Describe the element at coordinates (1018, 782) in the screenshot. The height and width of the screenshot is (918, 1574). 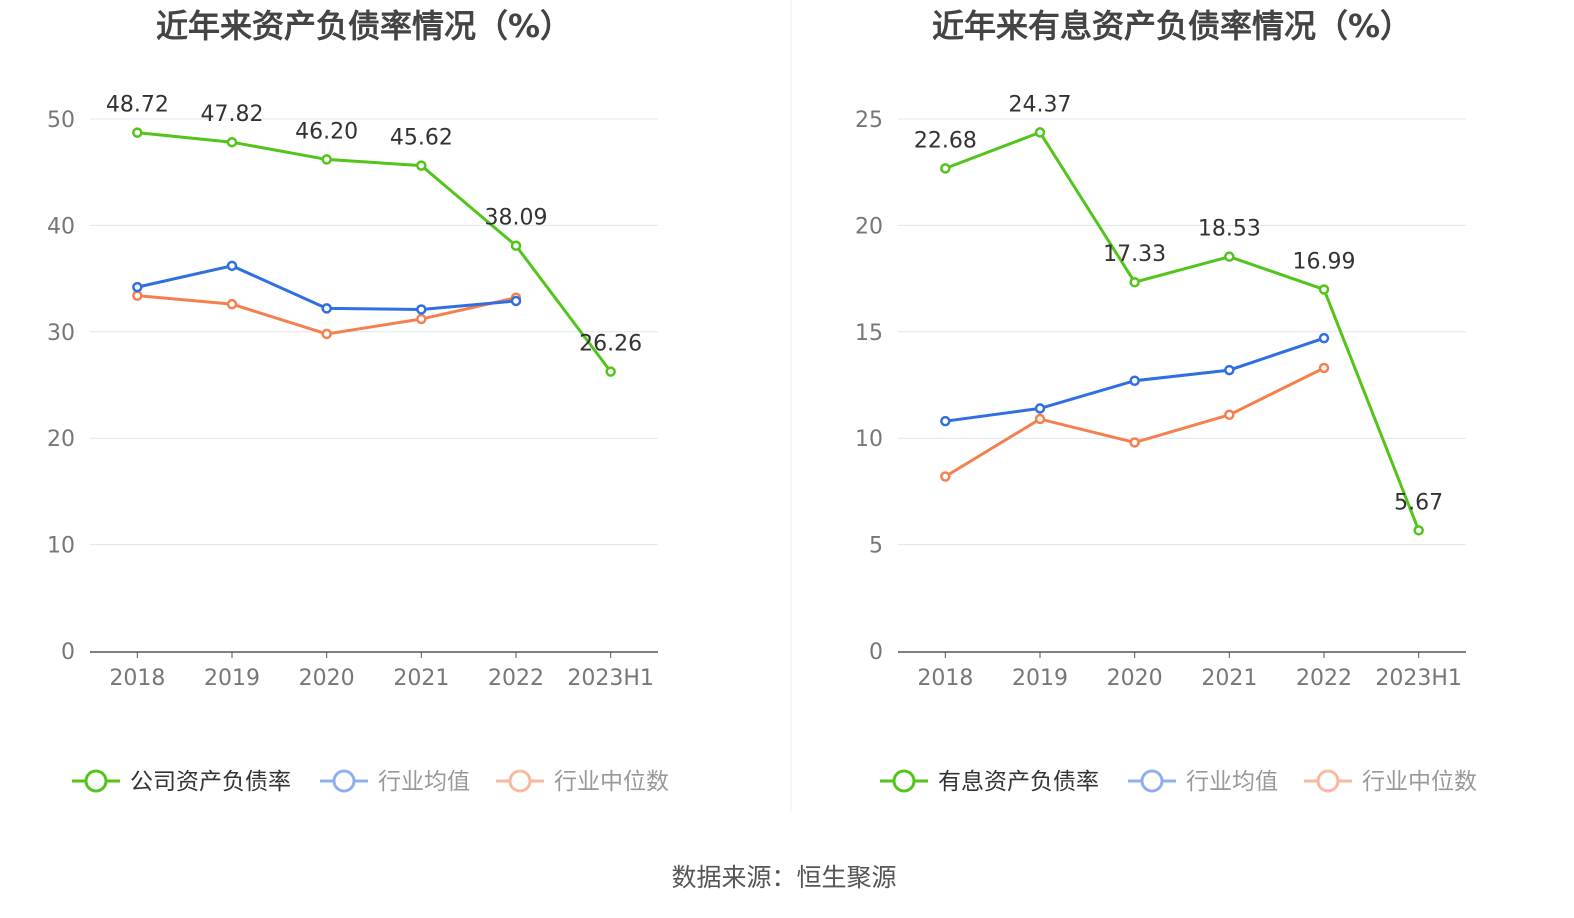
I see `legend-label: 有息资产负债率` at that location.